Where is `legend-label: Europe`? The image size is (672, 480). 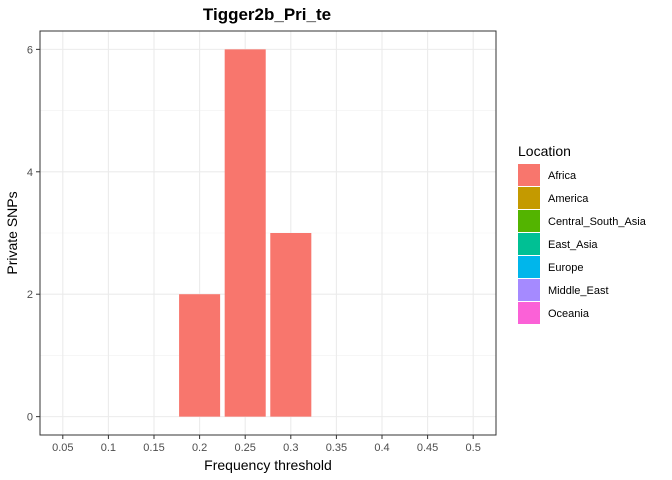 legend-label: Europe is located at coordinates (565, 268).